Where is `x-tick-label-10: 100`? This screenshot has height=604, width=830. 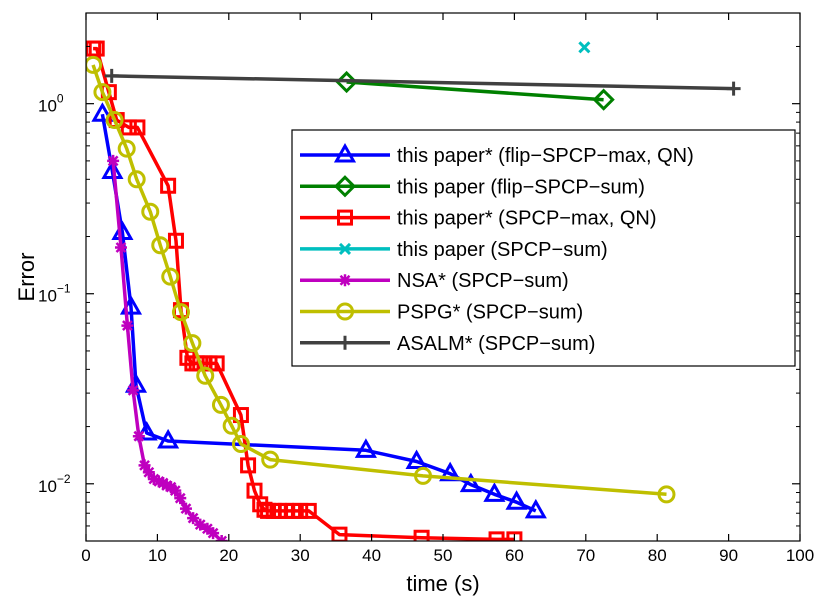
x-tick-label-10: 100 is located at coordinates (800, 555).